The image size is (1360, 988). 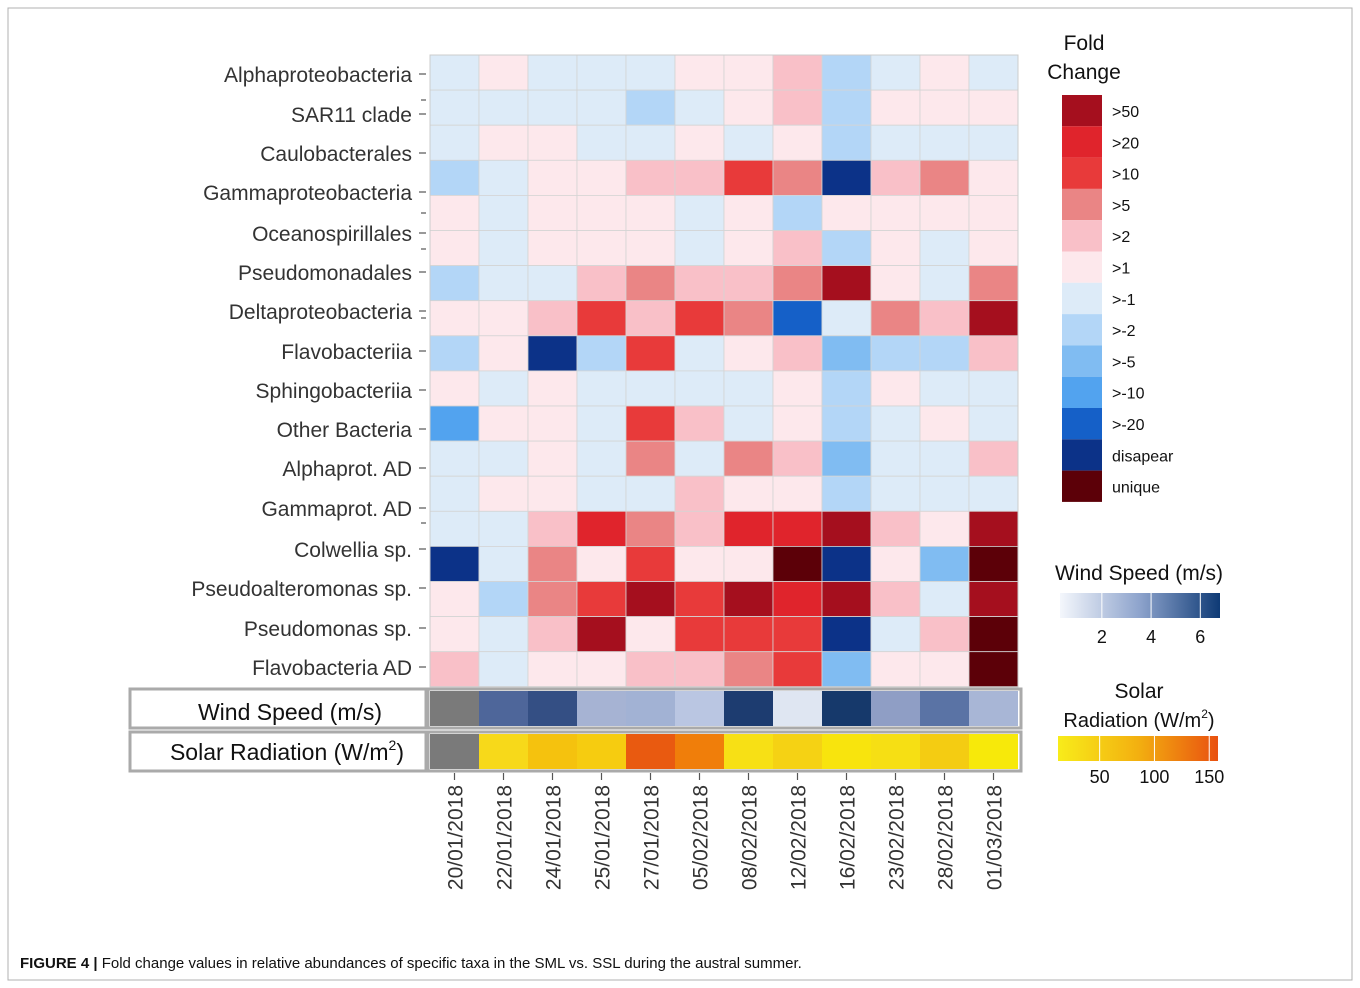 I want to click on solar-radiation-cells, so click(x=724, y=751).